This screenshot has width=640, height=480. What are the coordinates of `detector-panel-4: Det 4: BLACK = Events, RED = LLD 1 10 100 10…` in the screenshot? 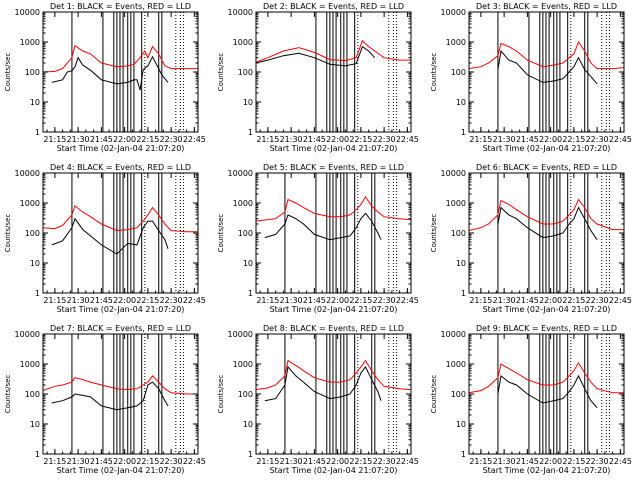 It's located at (105, 238).